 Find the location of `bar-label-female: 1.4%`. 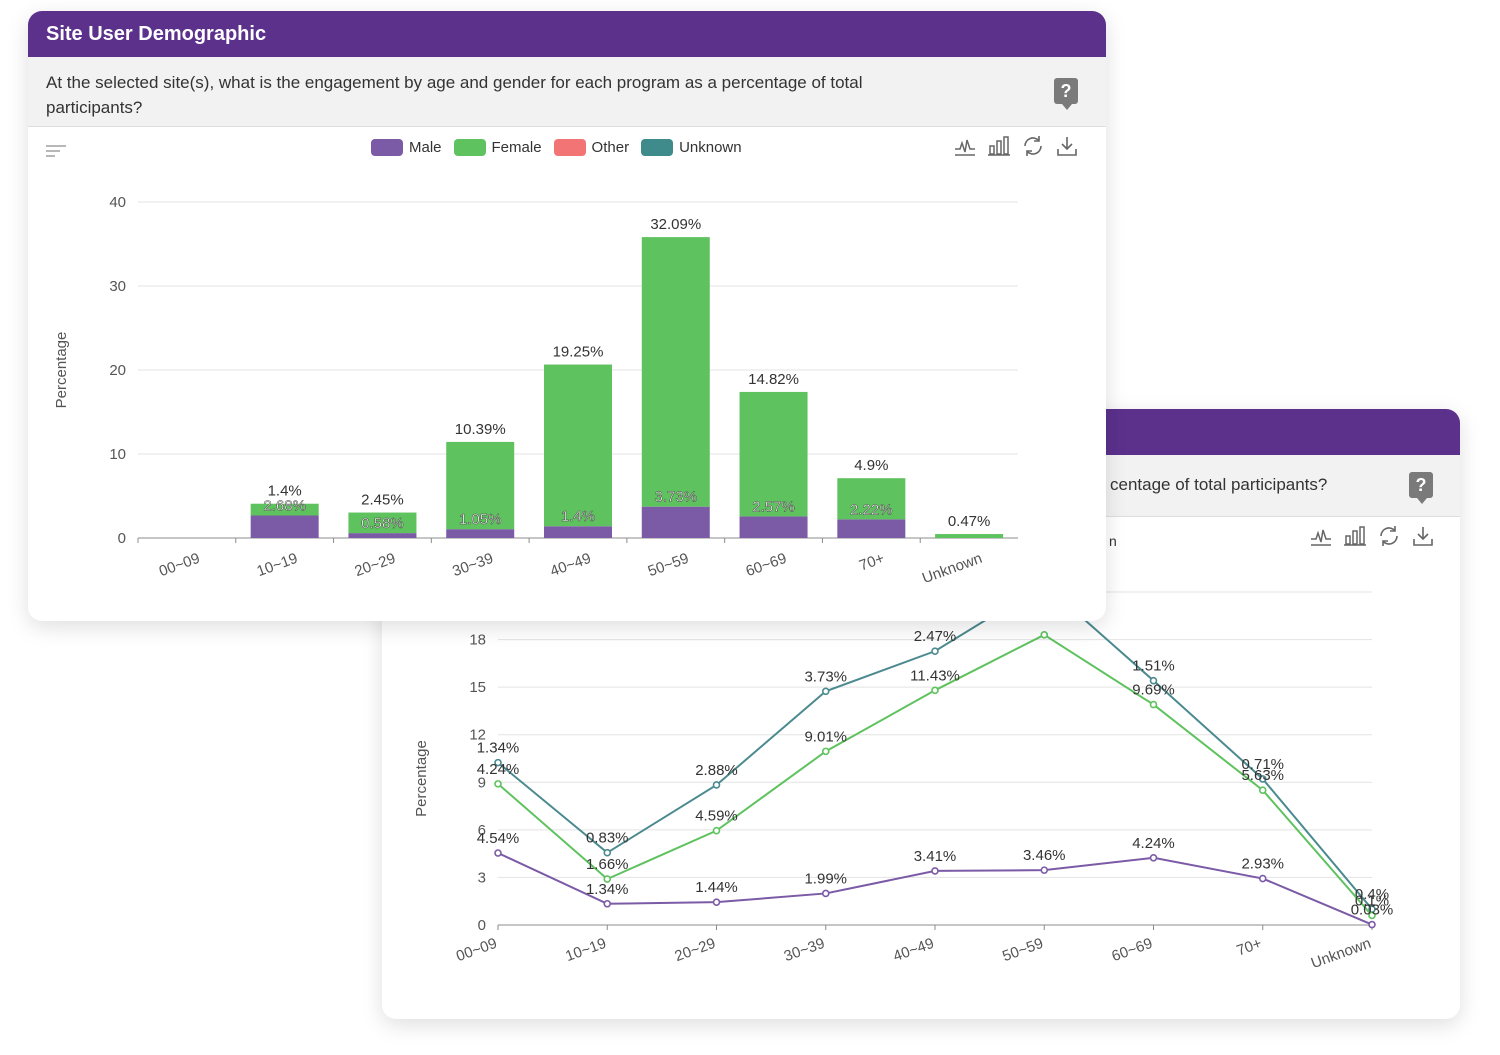

bar-label-female: 1.4% is located at coordinates (285, 491).